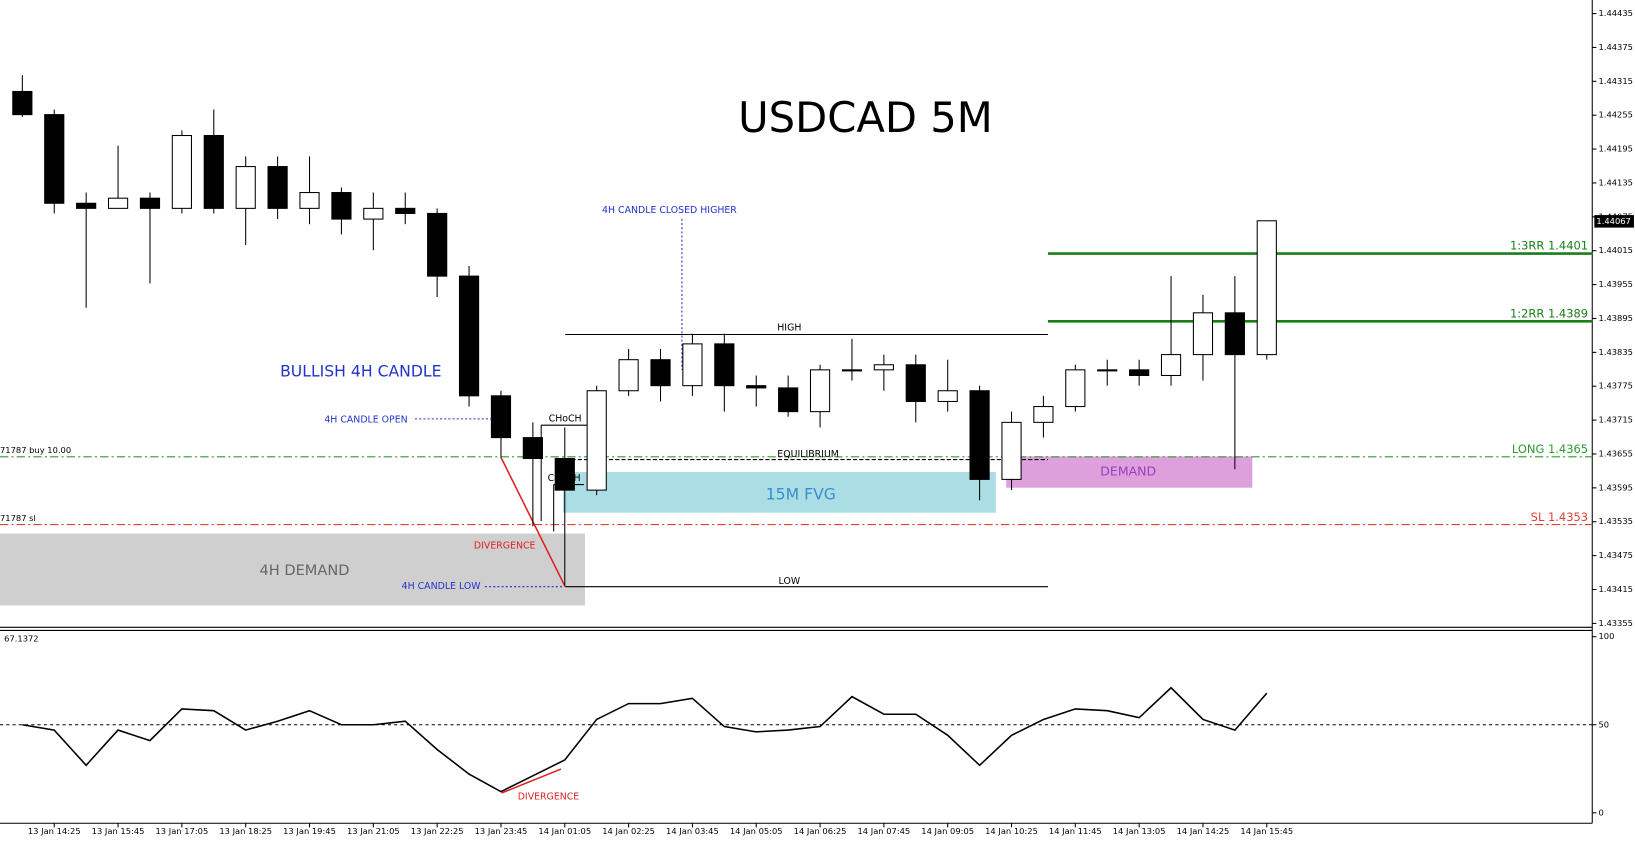 Image resolution: width=1635 pixels, height=842 pixels. I want to click on x-tick-label: 14 Jan 02:25, so click(628, 831).